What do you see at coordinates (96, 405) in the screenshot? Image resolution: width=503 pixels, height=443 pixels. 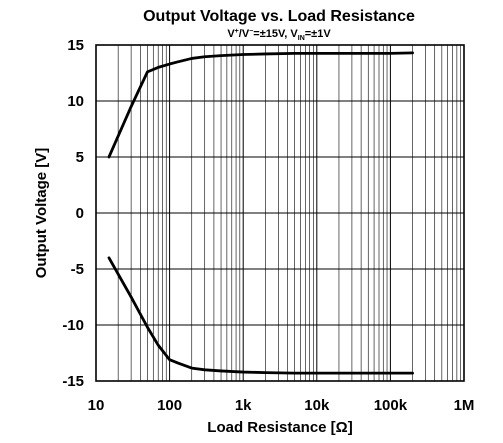 I see `x-tick-label: 10` at bounding box center [96, 405].